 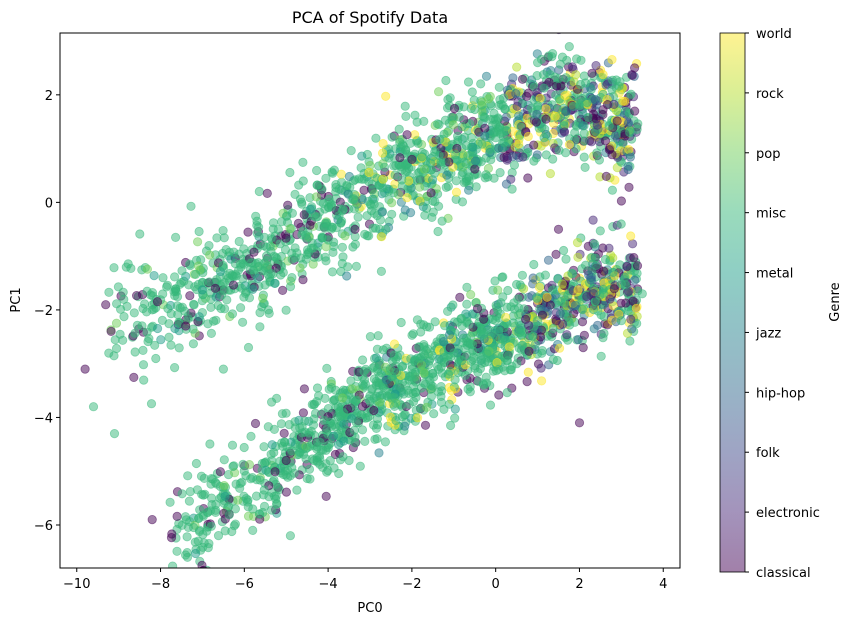 What do you see at coordinates (768, 453) in the screenshot?
I see `colorbar-tick-label: folk` at bounding box center [768, 453].